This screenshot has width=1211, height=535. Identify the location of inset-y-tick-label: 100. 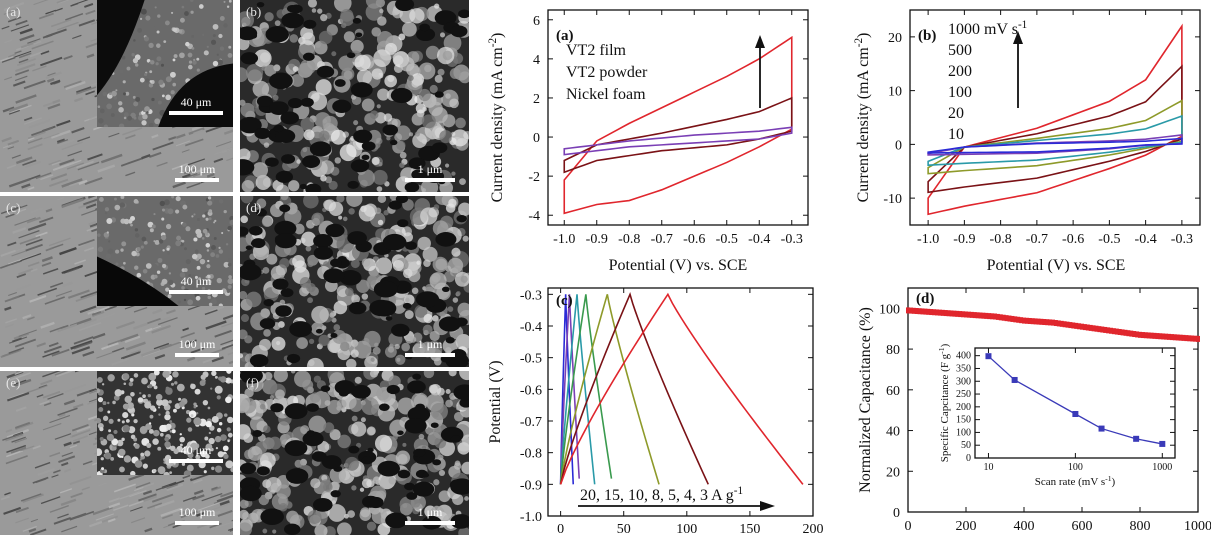
(963, 432).